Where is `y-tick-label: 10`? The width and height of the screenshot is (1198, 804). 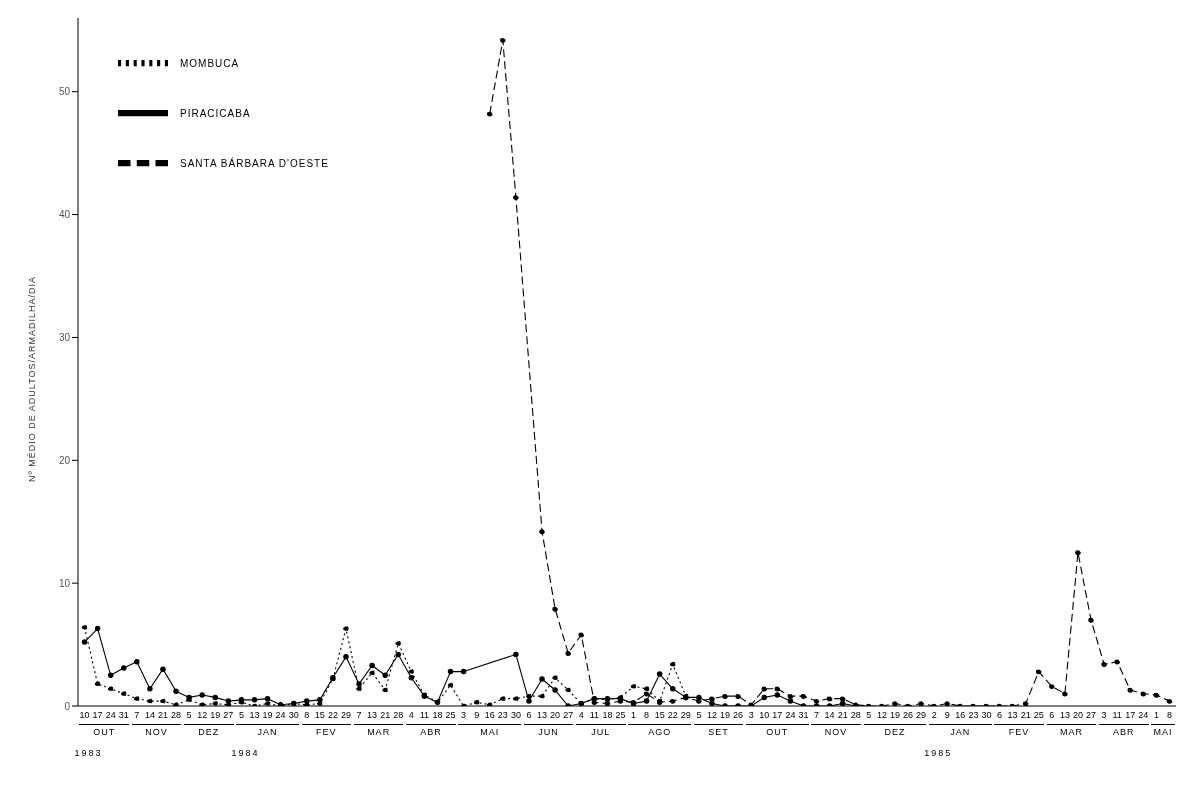
y-tick-label: 10 is located at coordinates (64, 583).